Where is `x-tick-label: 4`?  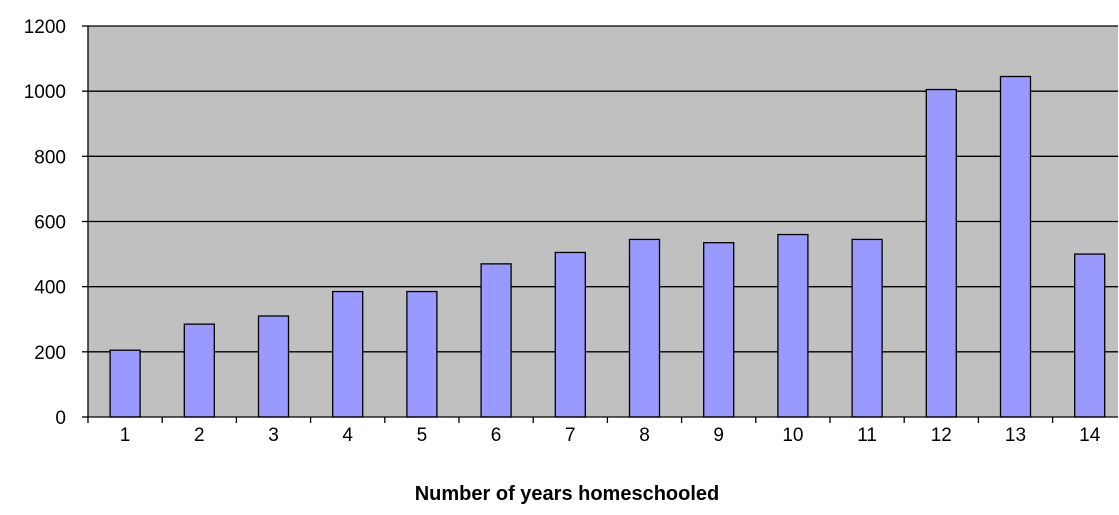 x-tick-label: 4 is located at coordinates (347, 435).